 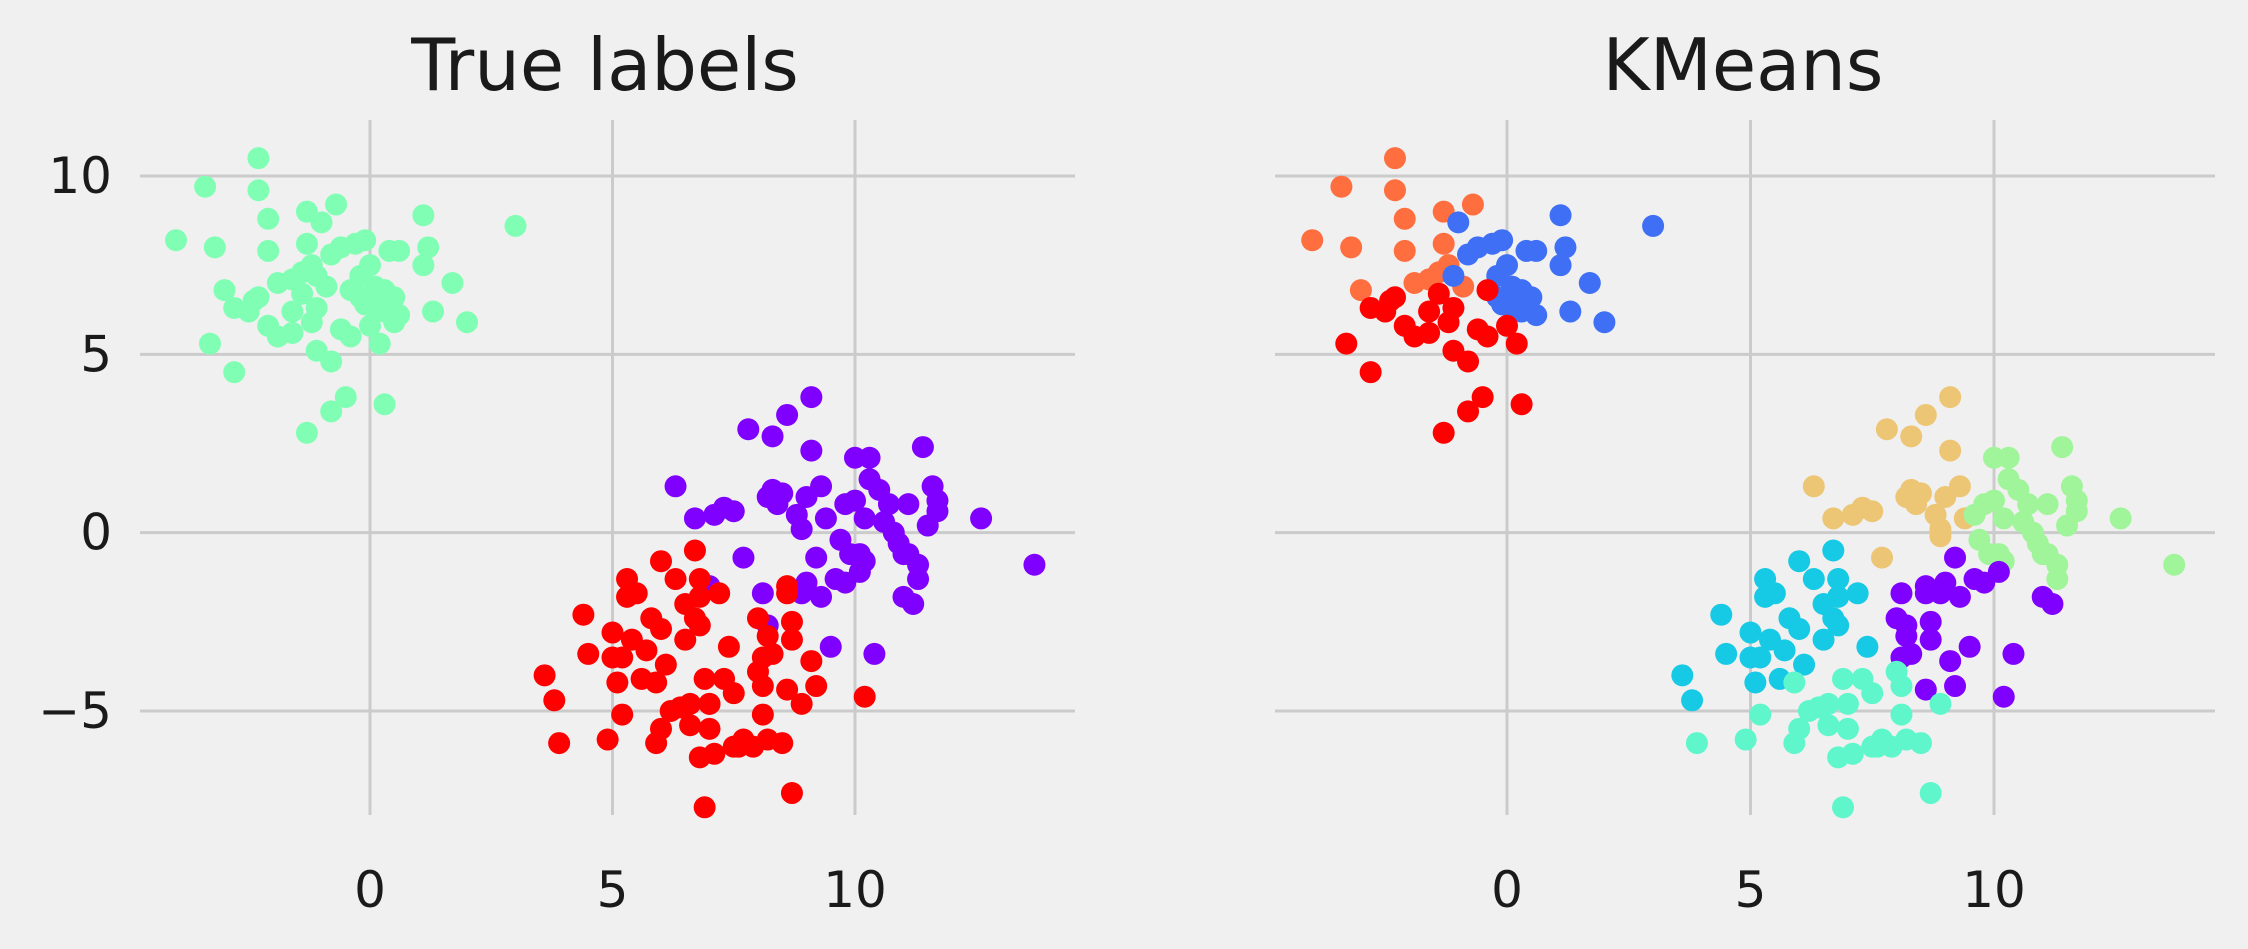 I want to click on x-tick-label: 5, so click(x=1751, y=890).